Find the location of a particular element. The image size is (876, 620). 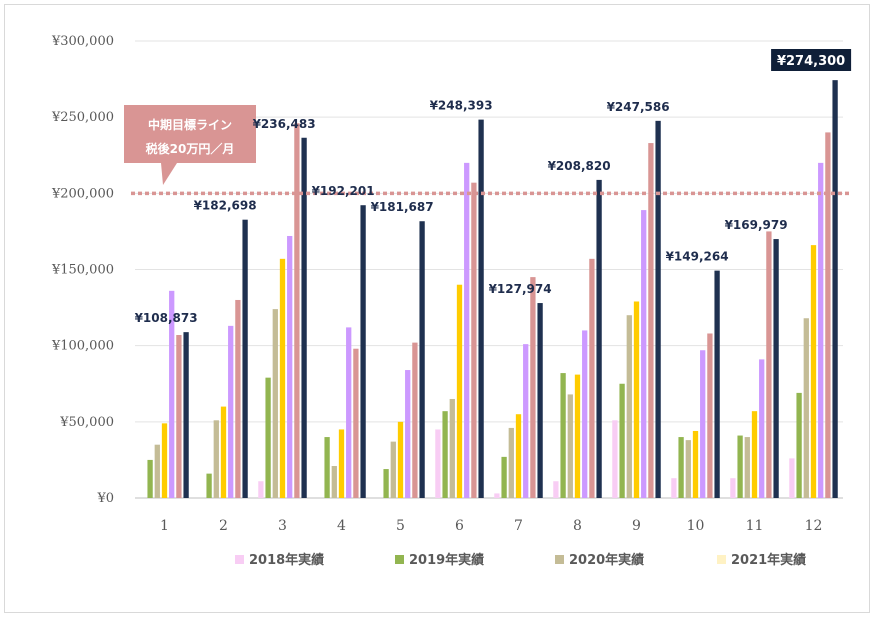

data-label: ¥169,979 is located at coordinates (756, 225).